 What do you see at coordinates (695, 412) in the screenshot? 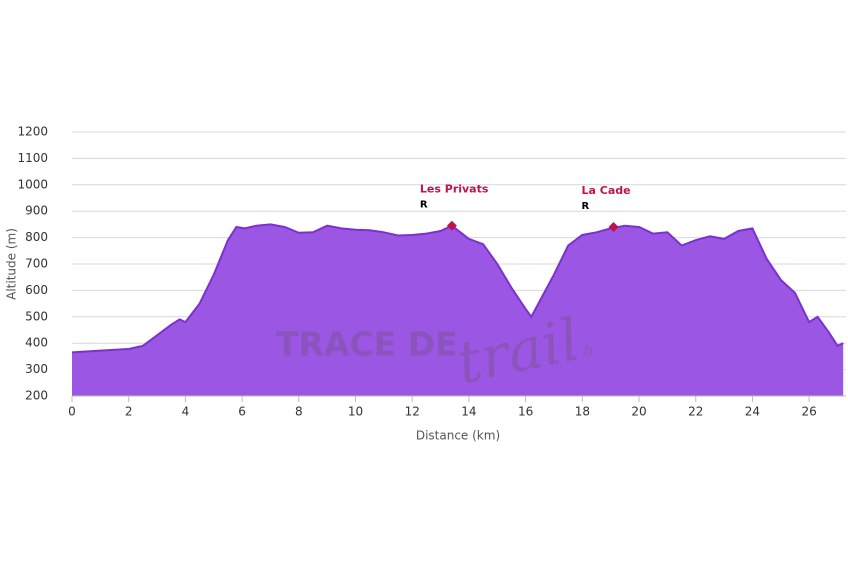
I see `x-tick-label: 22` at bounding box center [695, 412].